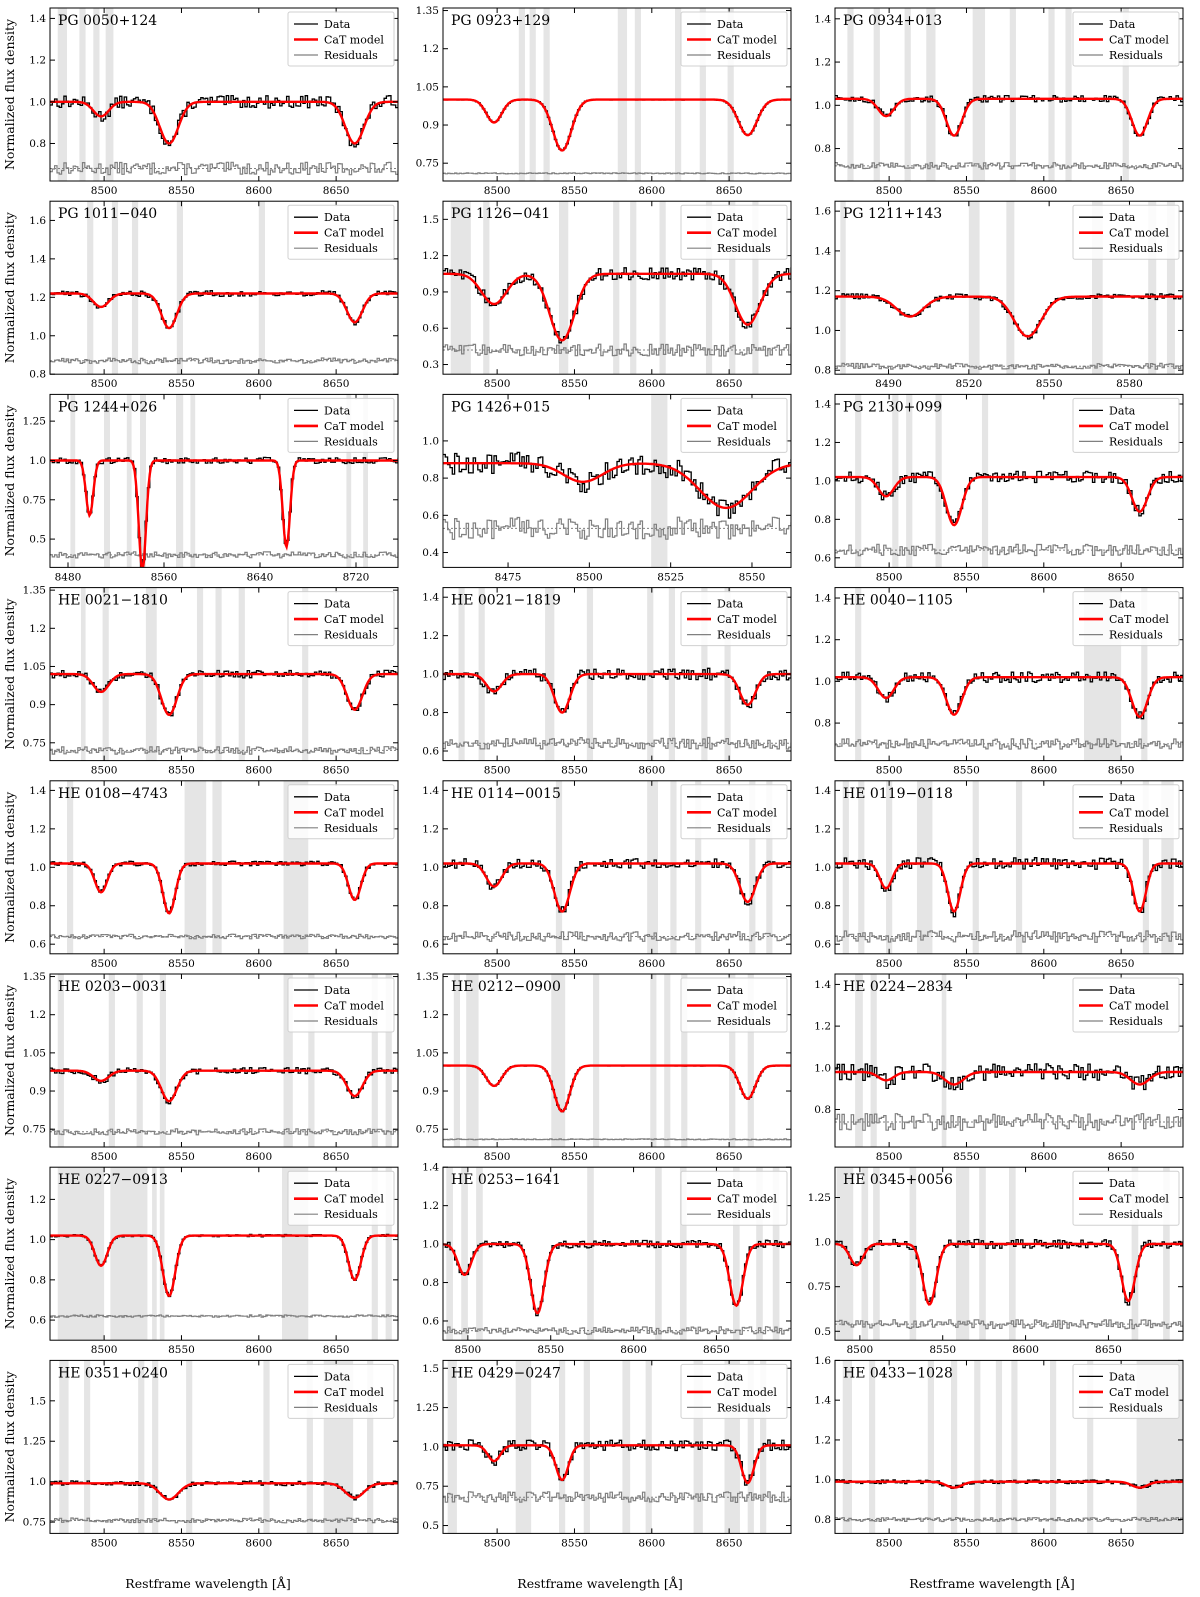 The width and height of the screenshot is (1200, 1597). I want to click on y-tick-label: 1.05, so click(34, 667).